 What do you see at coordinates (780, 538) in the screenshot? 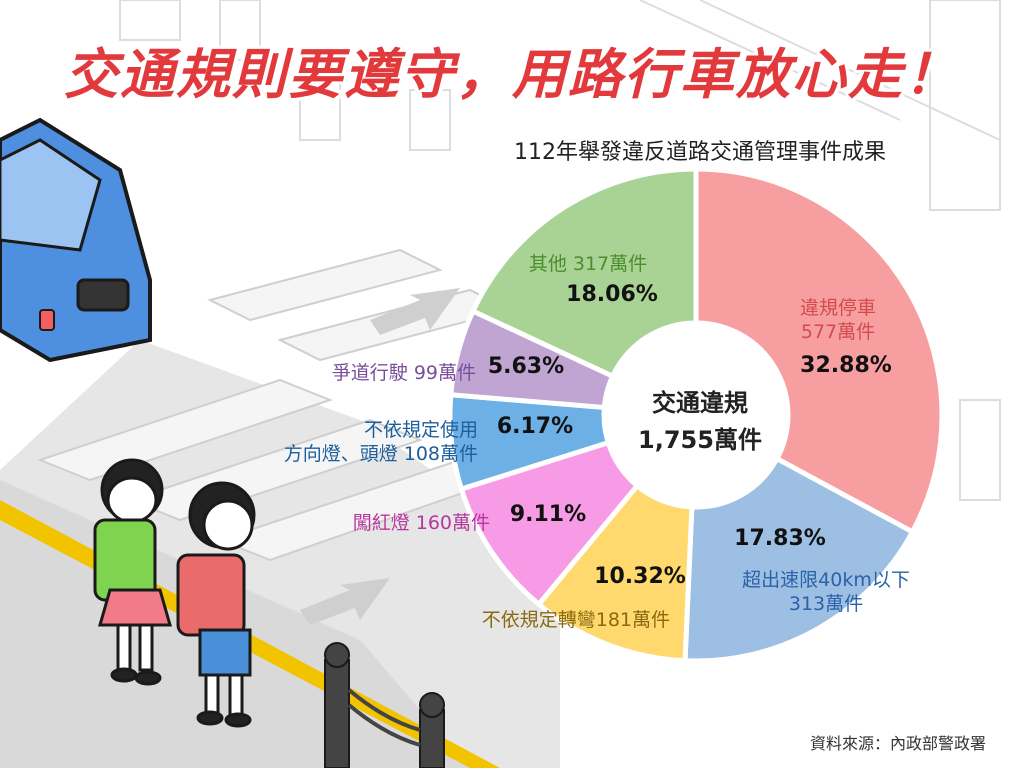
I see `slice-percent-label: 17.83%` at bounding box center [780, 538].